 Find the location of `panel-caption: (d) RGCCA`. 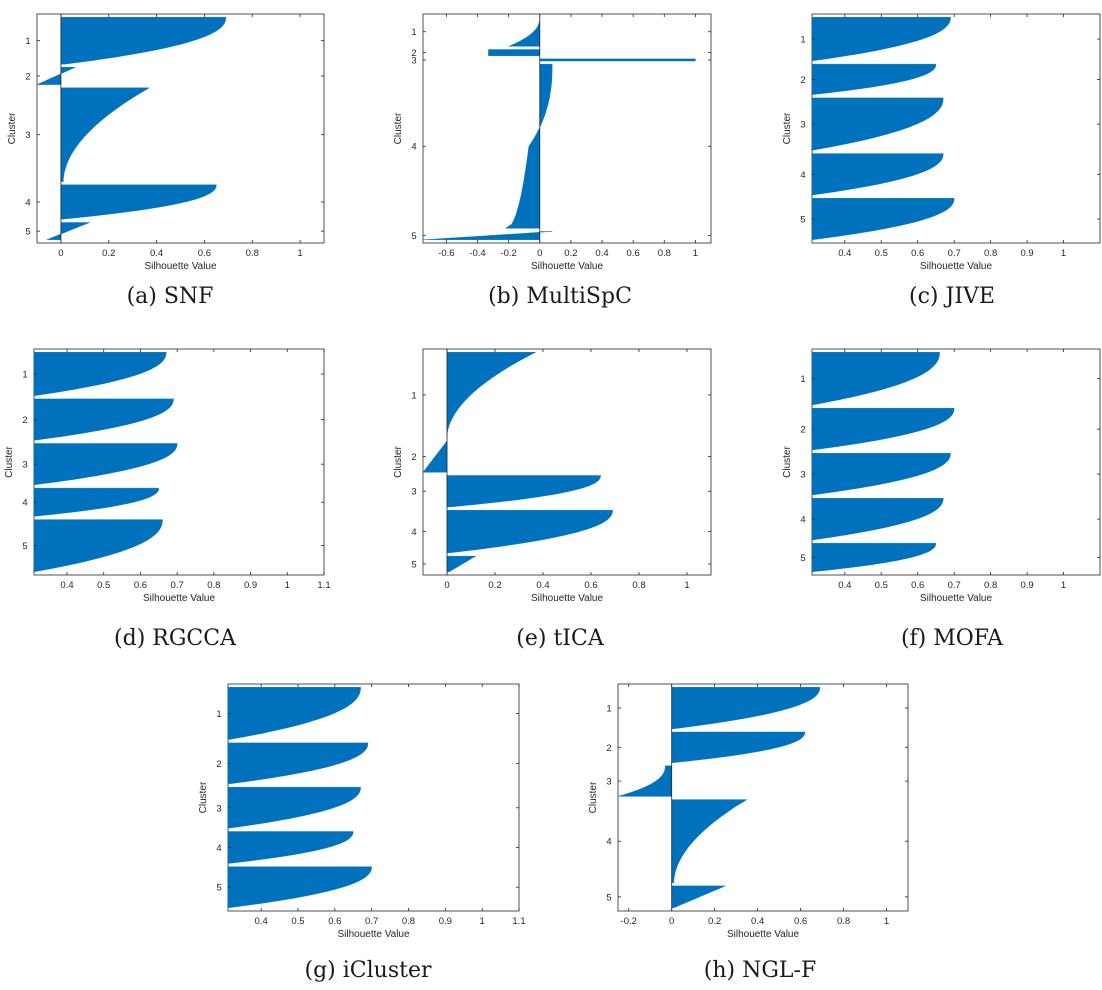

panel-caption: (d) RGCCA is located at coordinates (175, 638).